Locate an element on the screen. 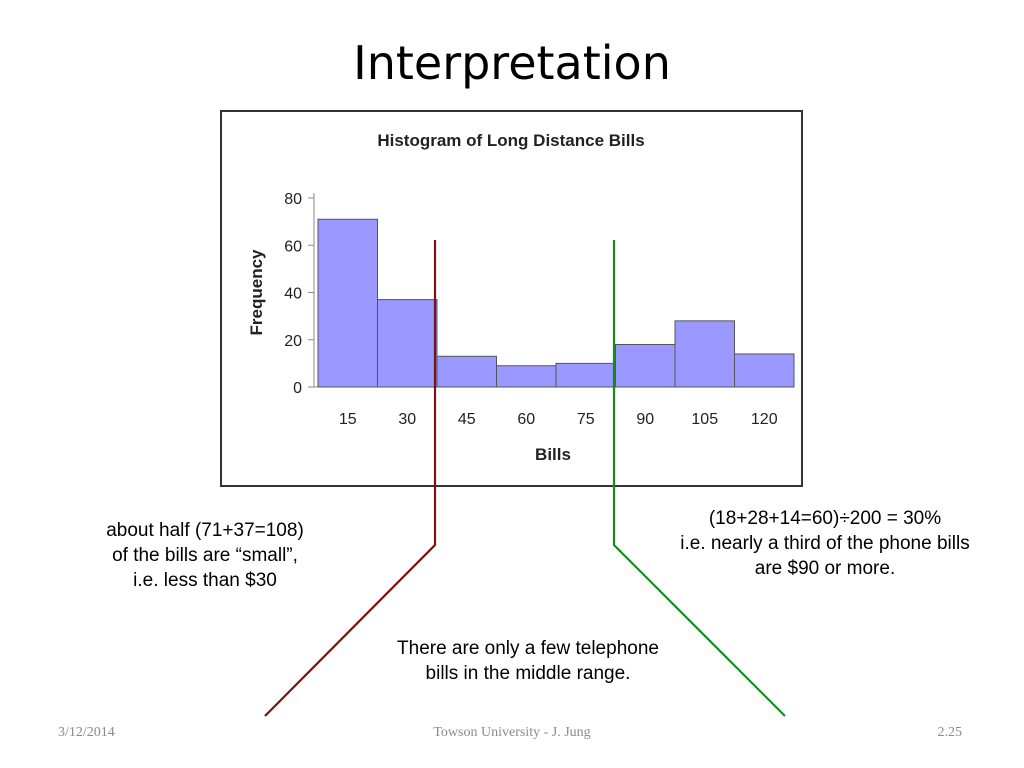  left-annotation-line: i.e. less than $30 is located at coordinates (205, 580).